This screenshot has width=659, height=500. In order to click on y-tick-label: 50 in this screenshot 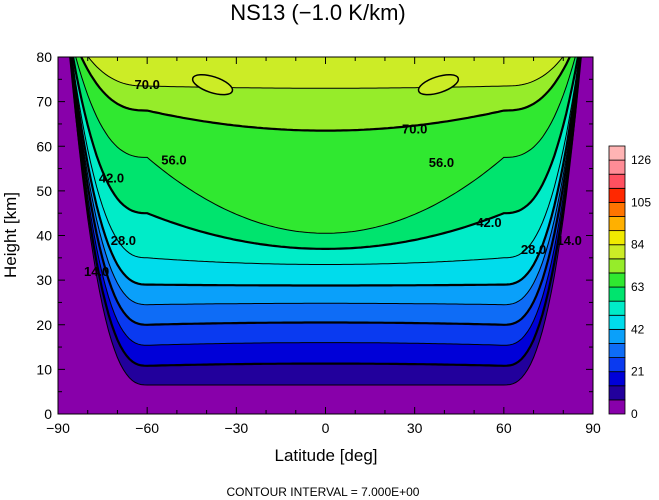, I will do `click(44, 191)`.